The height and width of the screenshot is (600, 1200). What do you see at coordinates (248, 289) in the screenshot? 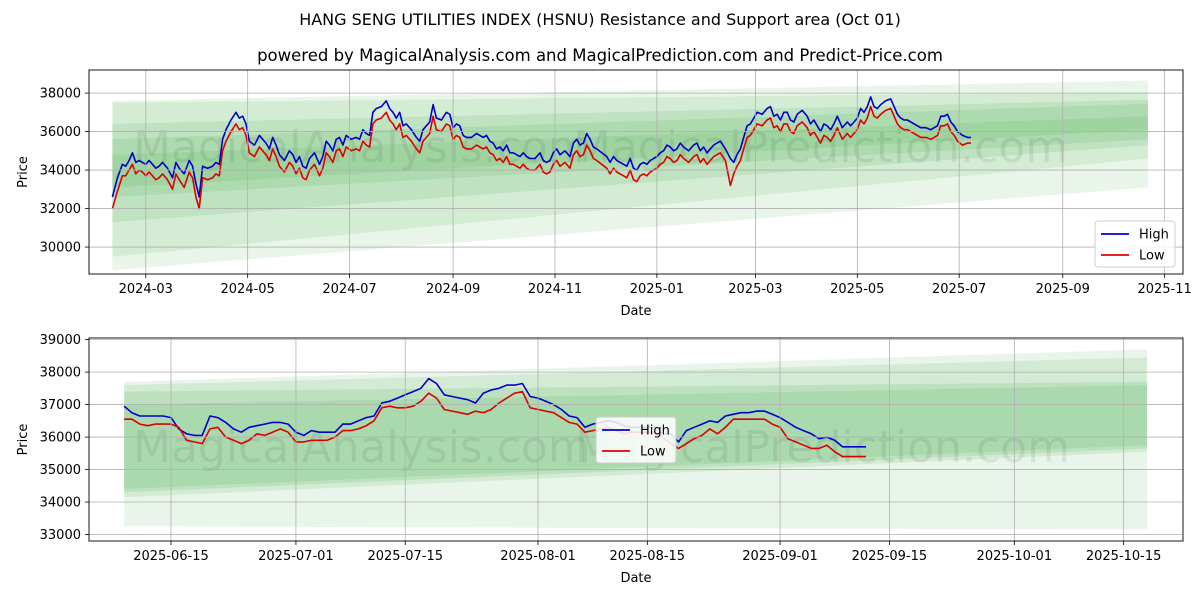
I see `x-tick-label: 2024-05` at bounding box center [248, 289].